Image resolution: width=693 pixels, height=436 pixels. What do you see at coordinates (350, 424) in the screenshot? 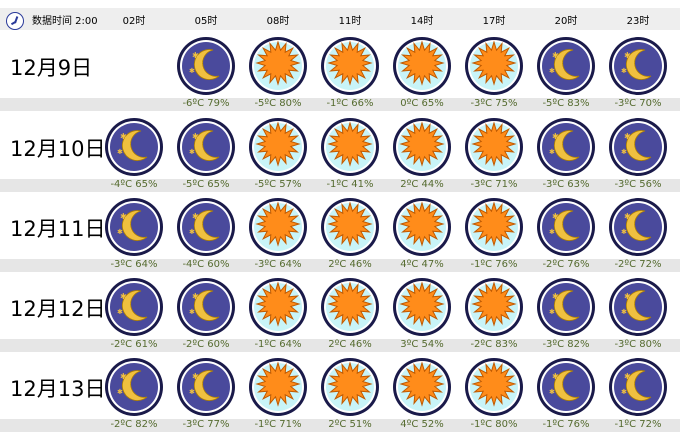
I see `temp-humidity: 2ºC 51%` at bounding box center [350, 424].